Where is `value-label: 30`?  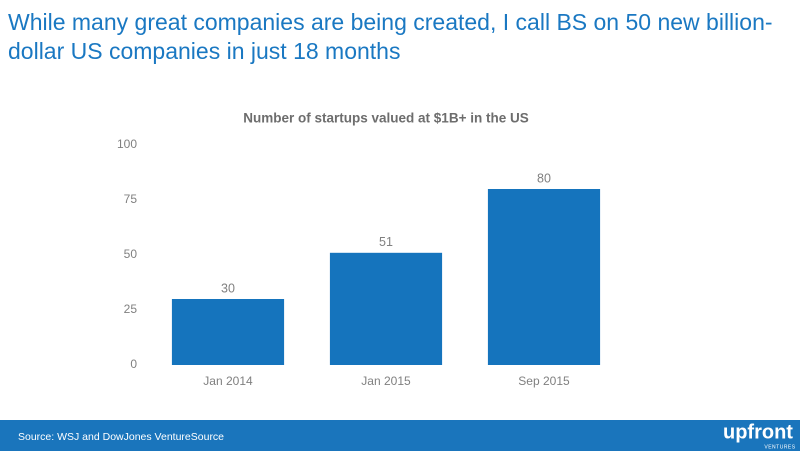 value-label: 30 is located at coordinates (228, 288).